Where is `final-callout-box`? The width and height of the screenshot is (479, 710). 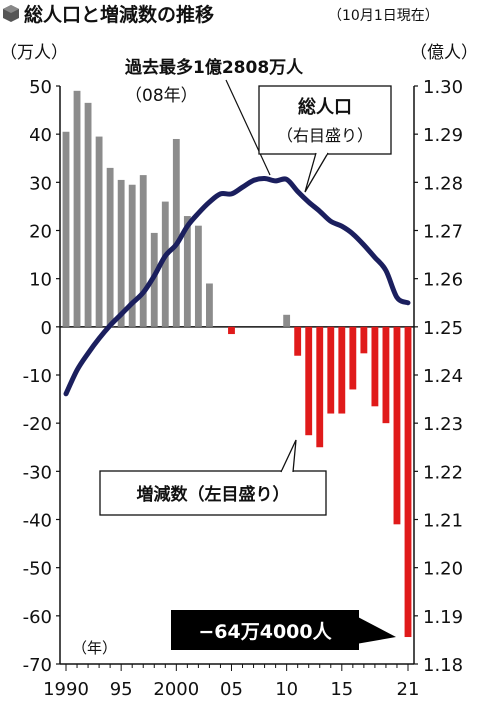 final-callout-box is located at coordinates (265, 630).